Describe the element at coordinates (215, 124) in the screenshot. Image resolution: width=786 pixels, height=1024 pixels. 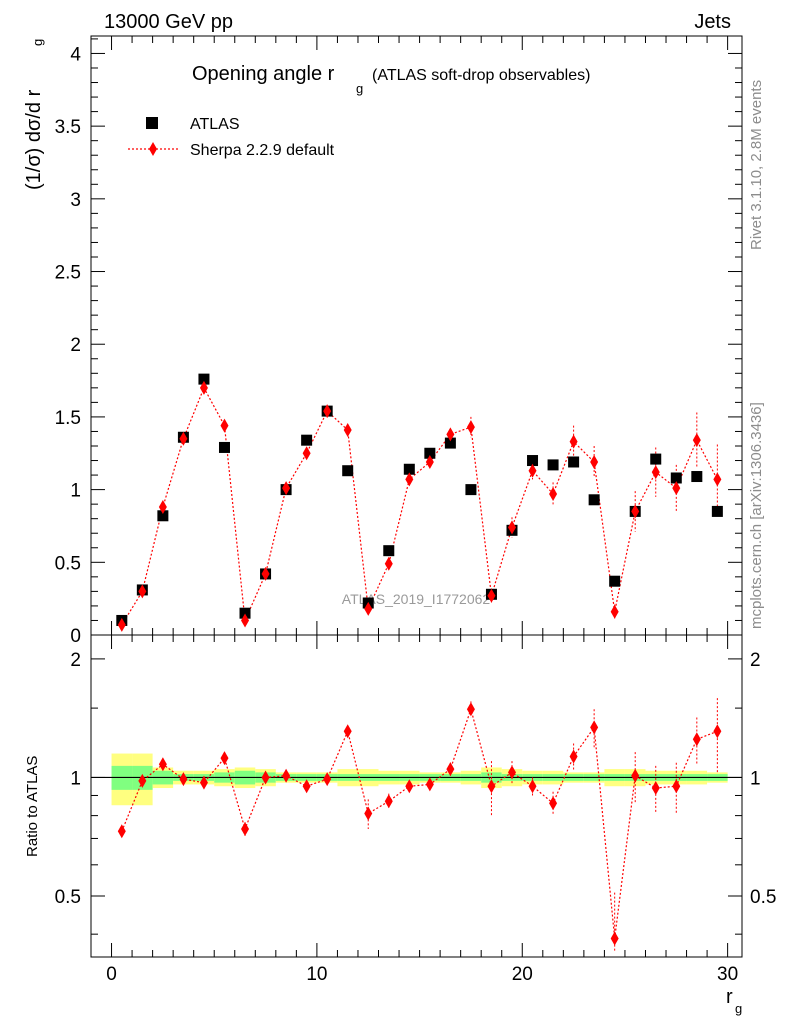
I see `legend-label-atlas: ATLAS` at that location.